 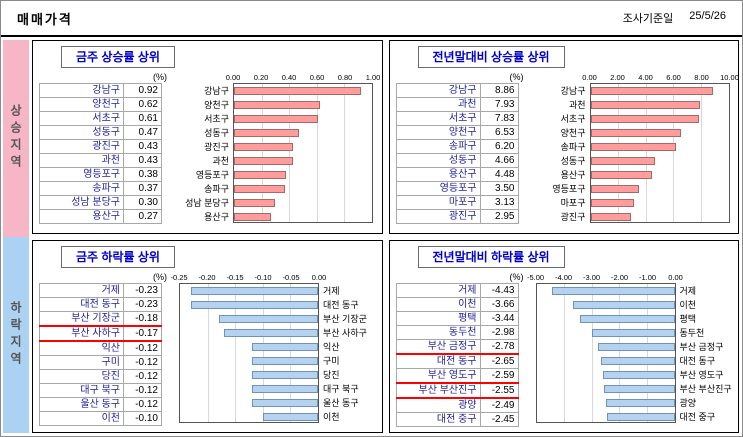 What do you see at coordinates (438, 90) in the screenshot?
I see `region-name: 강남구` at bounding box center [438, 90].